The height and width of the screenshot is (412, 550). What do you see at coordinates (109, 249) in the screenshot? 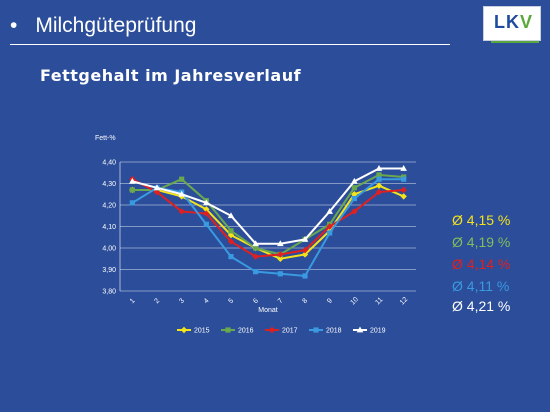
I see `y-tick-label: 4,00` at bounding box center [109, 249].